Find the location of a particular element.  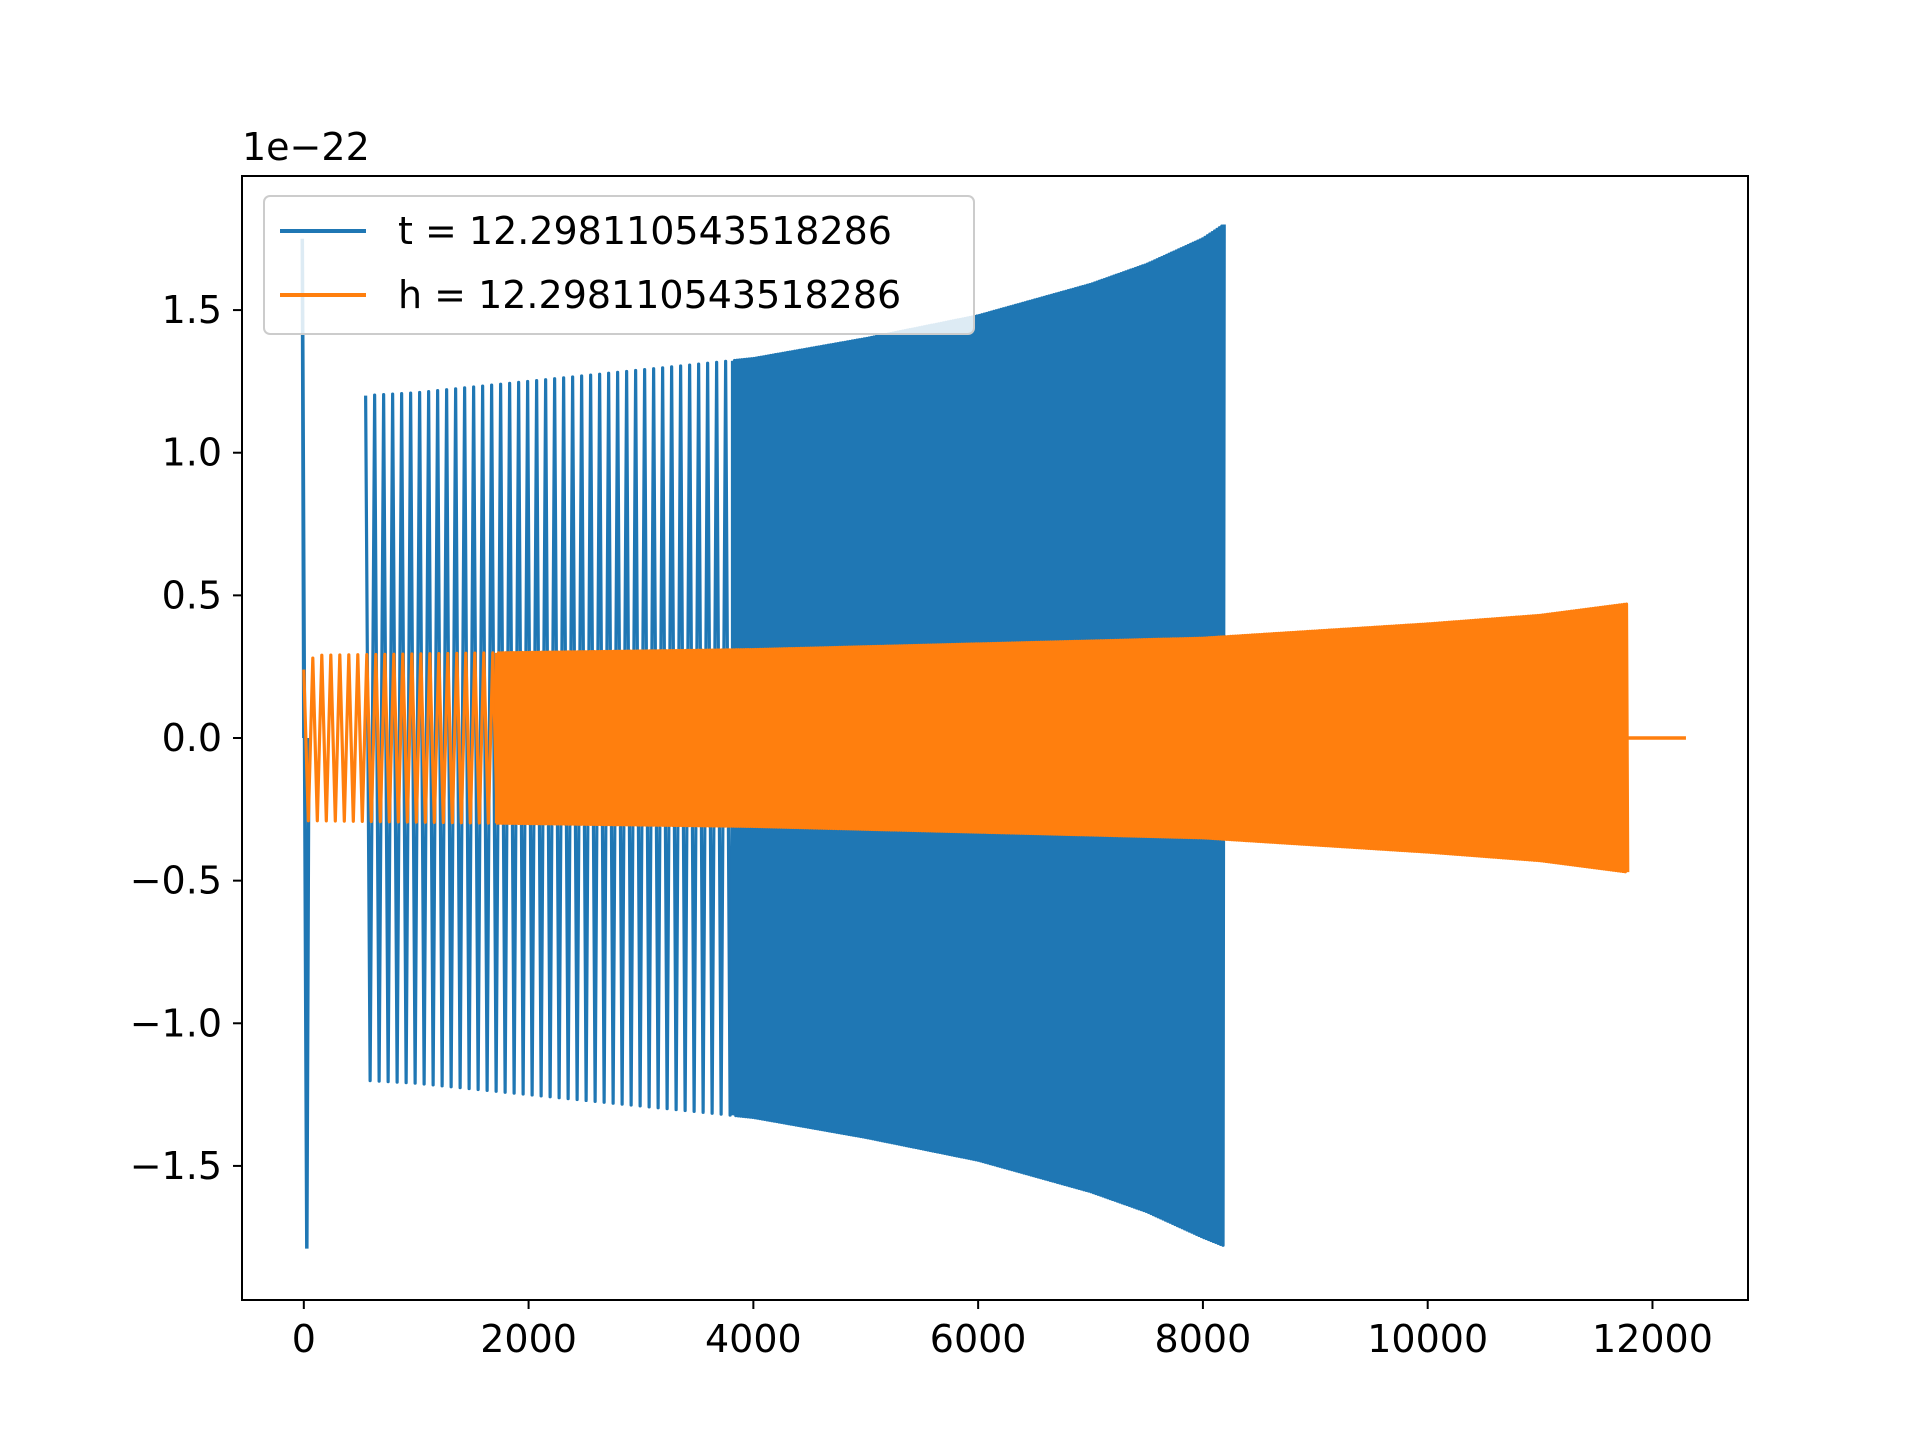

y-tick-label: −0.5 is located at coordinates (176, 881).